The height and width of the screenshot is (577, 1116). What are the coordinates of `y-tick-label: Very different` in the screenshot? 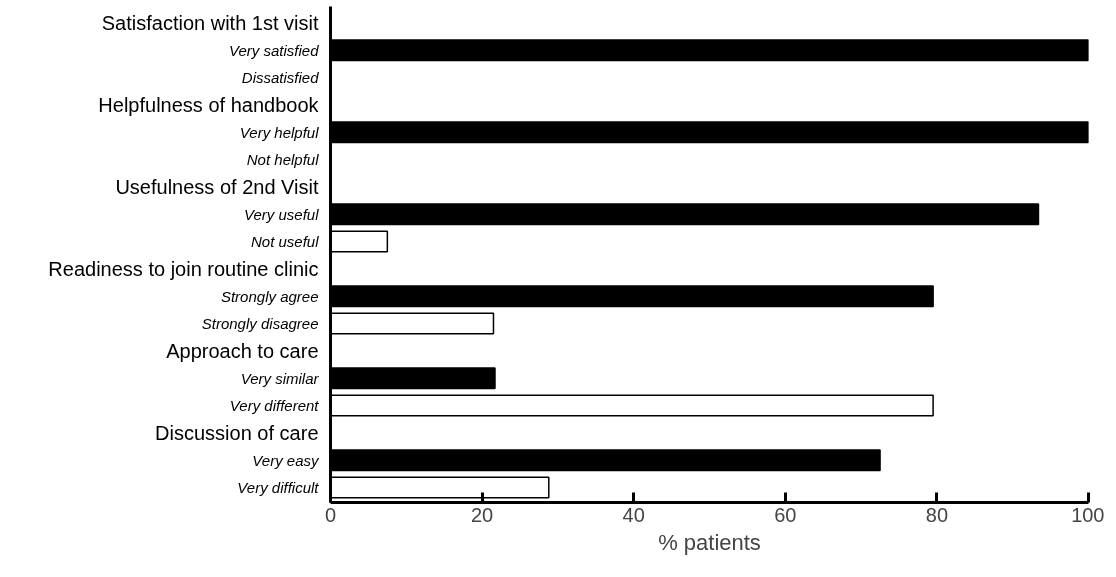 It's located at (274, 405).